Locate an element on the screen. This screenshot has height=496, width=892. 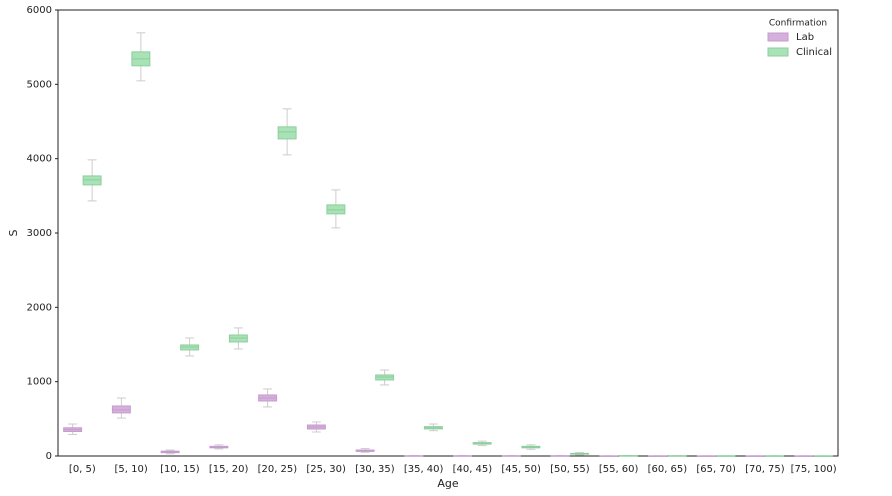
x-tick-label: [0, 5) is located at coordinates (82, 469).